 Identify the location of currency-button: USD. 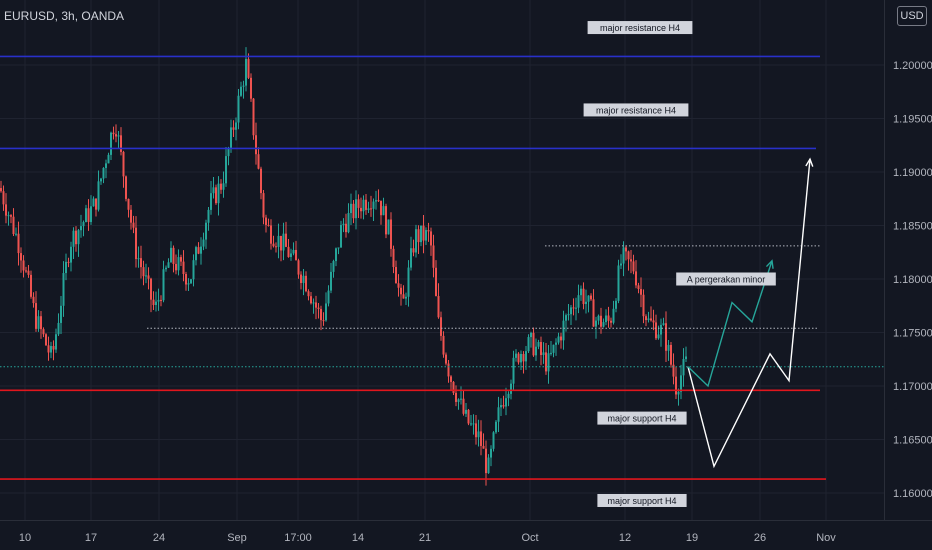
(912, 16).